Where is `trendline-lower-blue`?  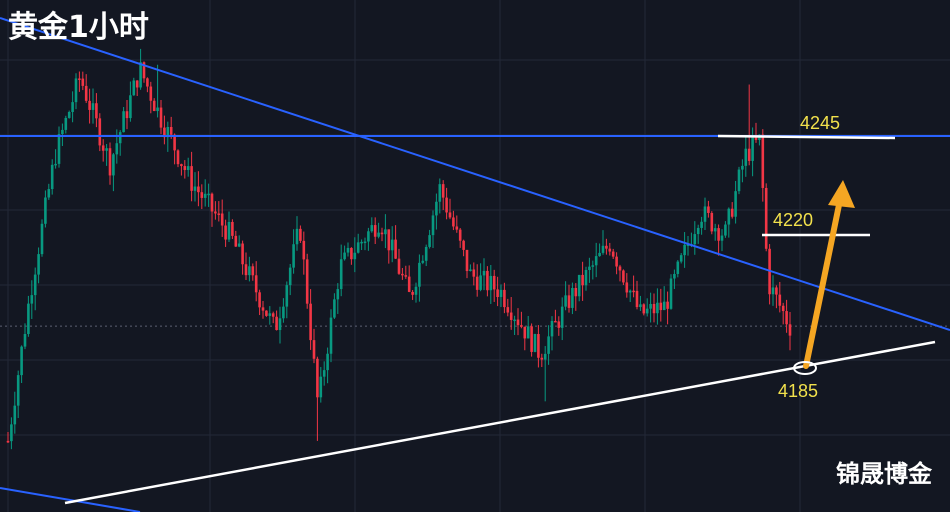
trendline-lower-blue is located at coordinates (70, 499).